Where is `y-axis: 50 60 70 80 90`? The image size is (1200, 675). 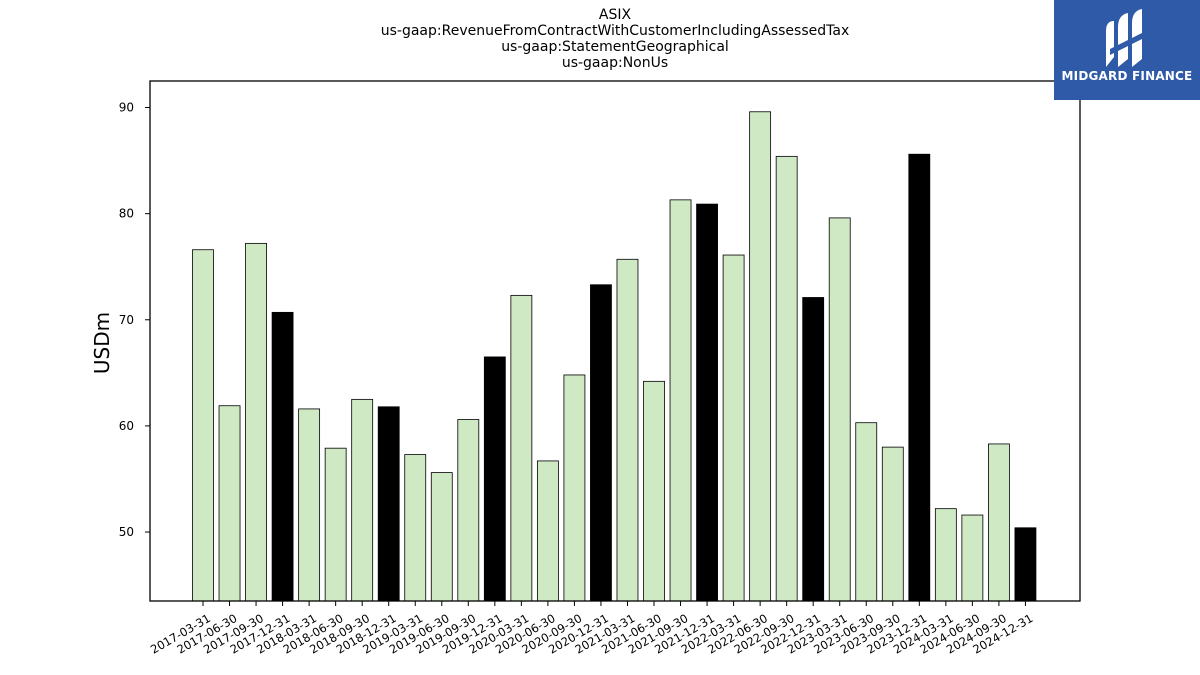
y-axis: 50 60 70 80 90 is located at coordinates (134, 320).